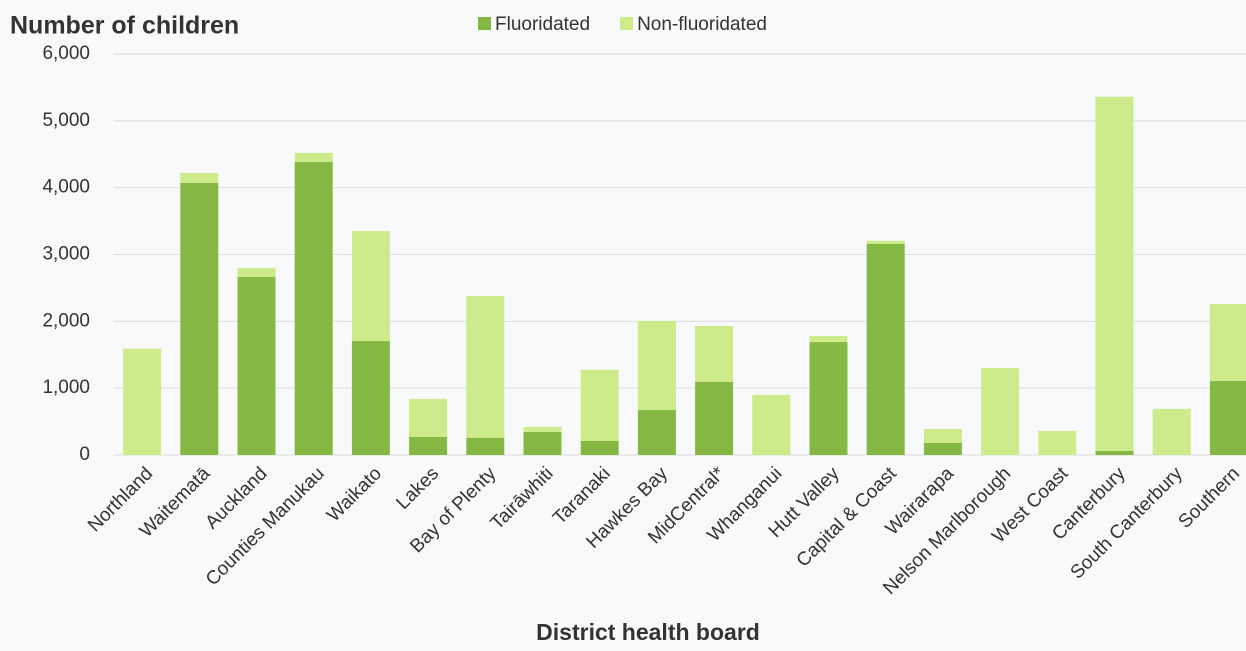 The width and height of the screenshot is (1246, 651). I want to click on legend-label: Fluoridated, so click(542, 24).